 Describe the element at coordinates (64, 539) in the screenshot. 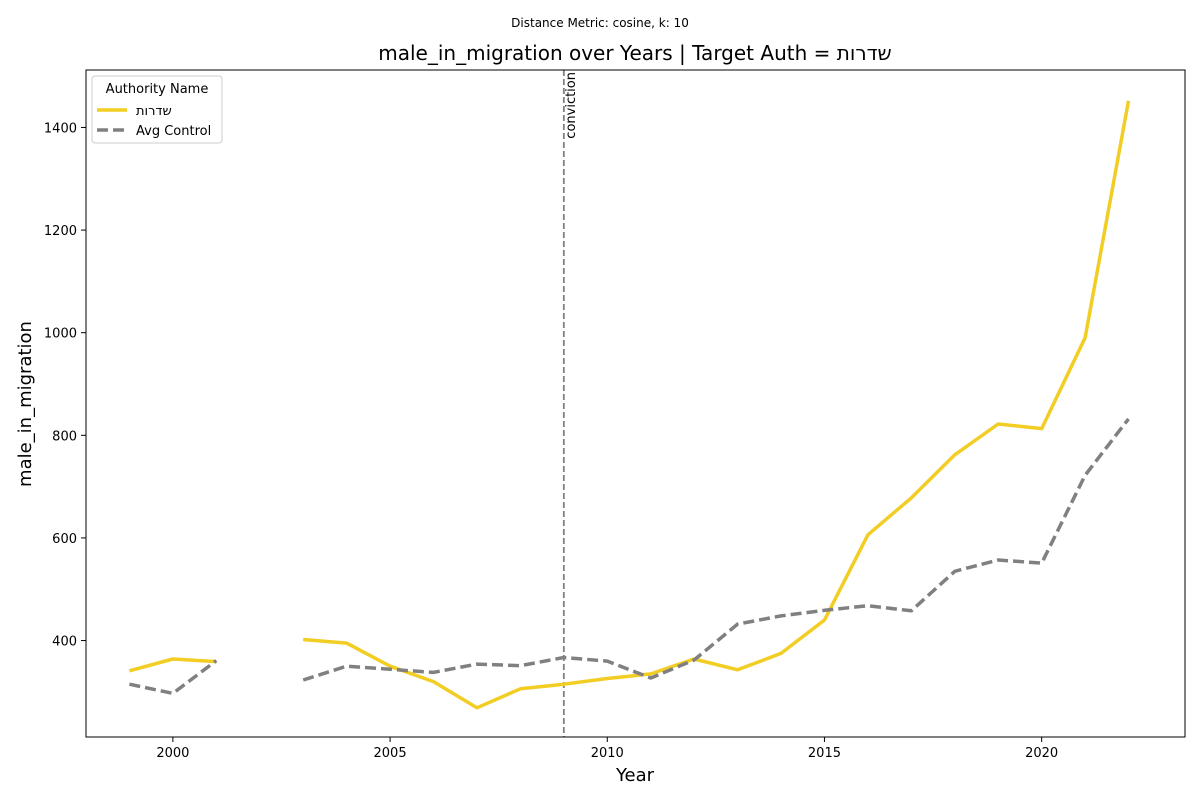

I see `y-tick-label: 600` at that location.